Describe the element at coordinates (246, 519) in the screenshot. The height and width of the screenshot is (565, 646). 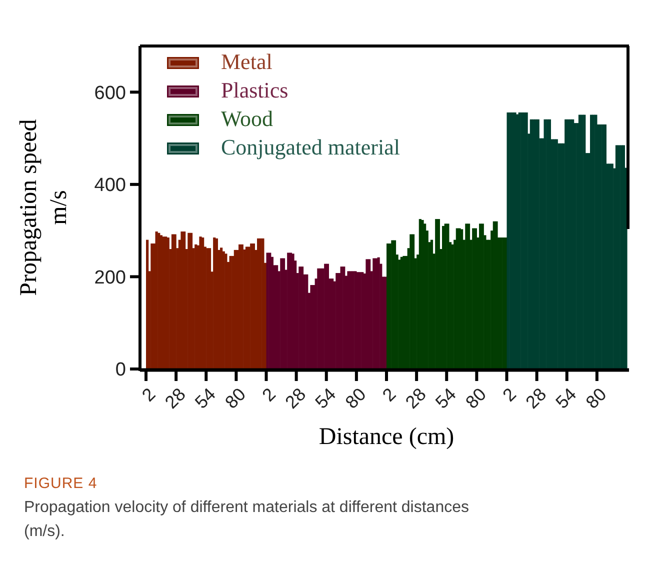
I see `text: Propagation velocity of different materials at different distances (m/s).` at that location.